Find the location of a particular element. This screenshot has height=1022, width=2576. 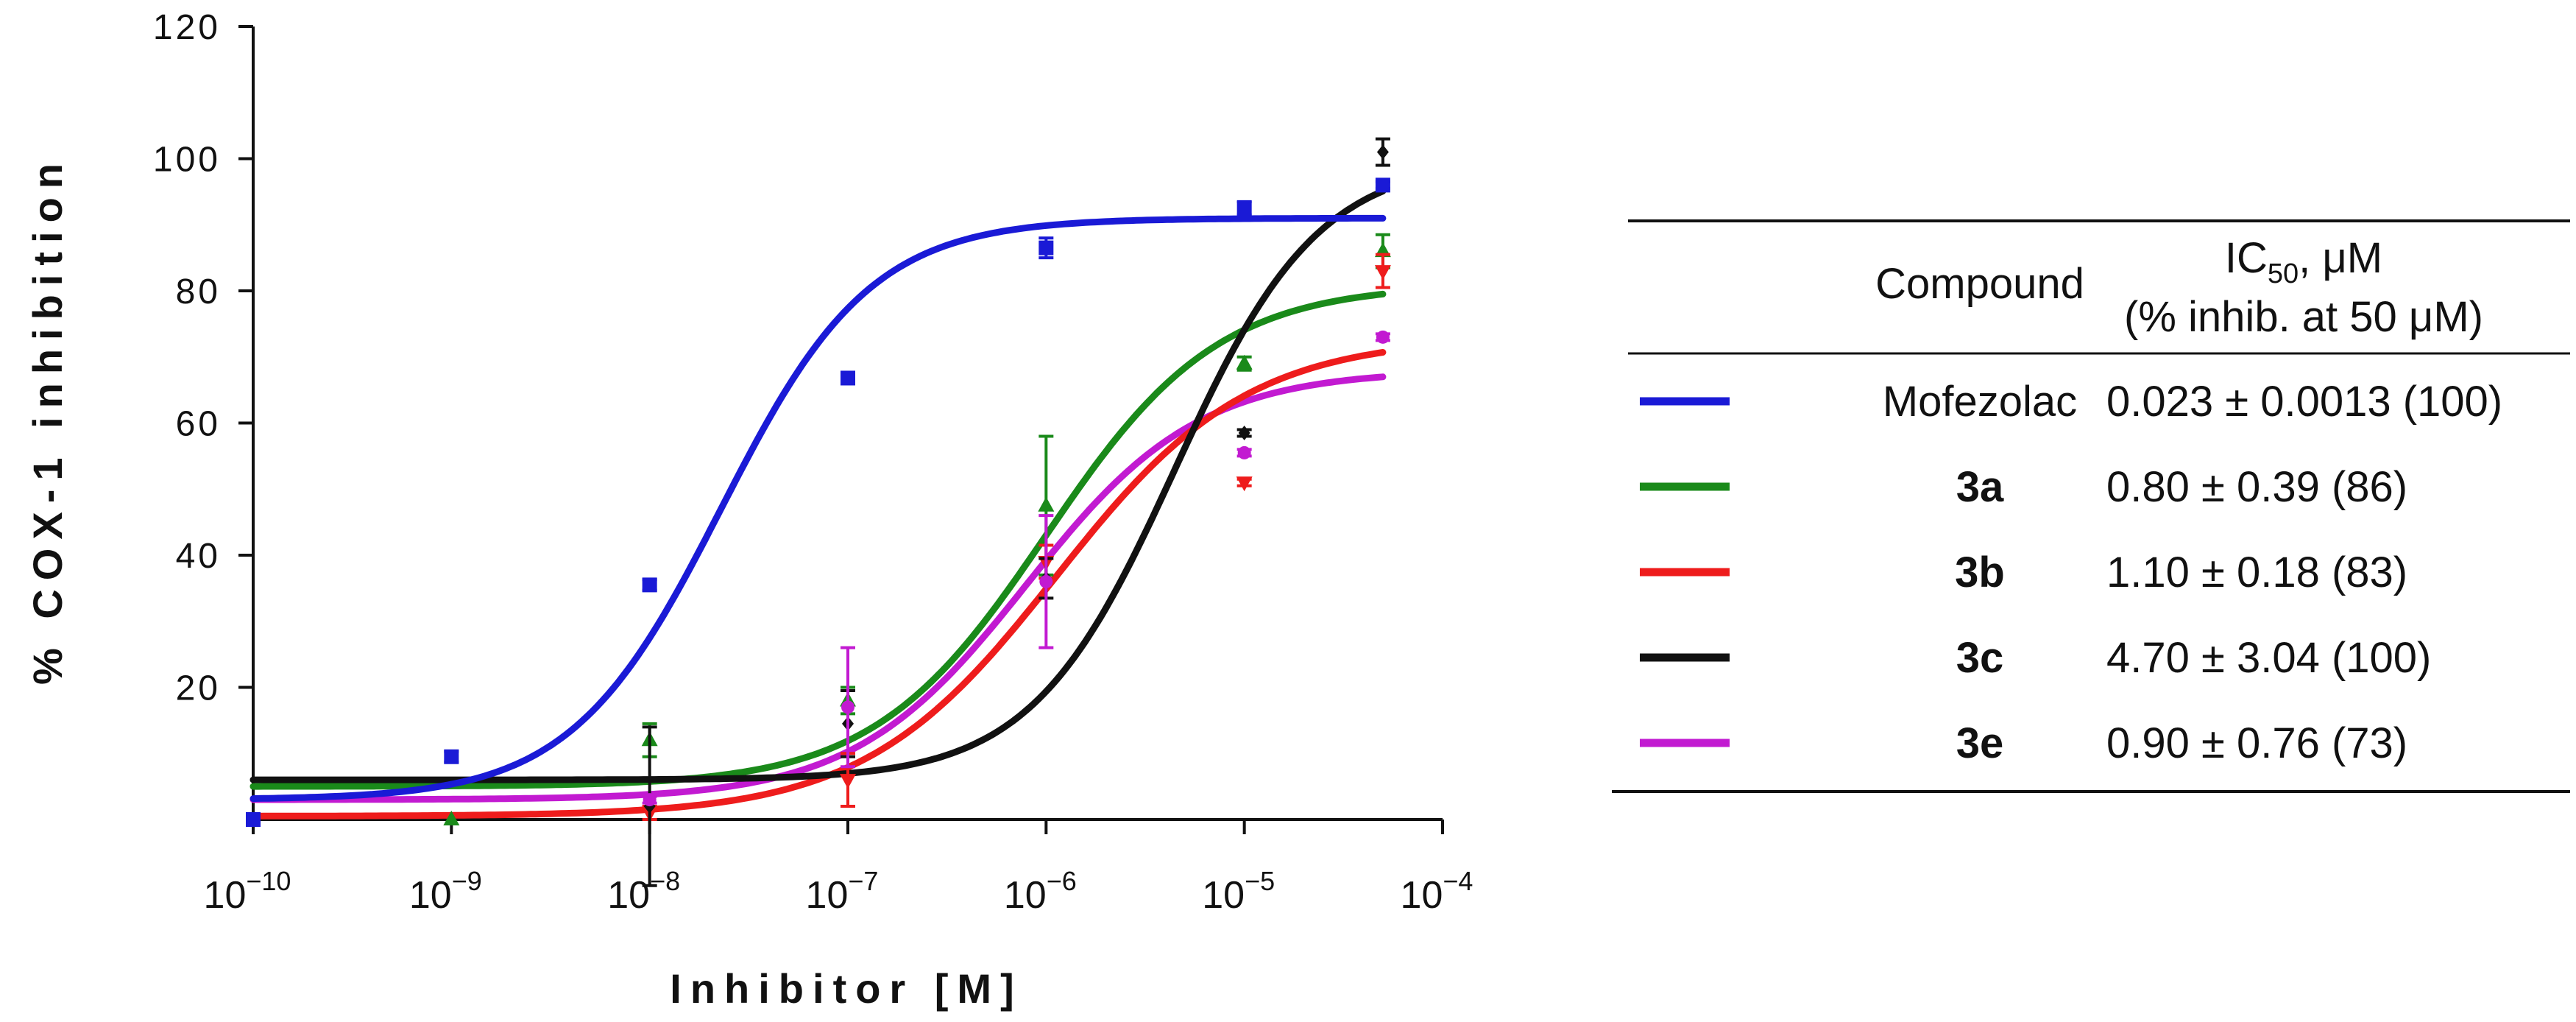

y-tick-label: 80 is located at coordinates (198, 292).